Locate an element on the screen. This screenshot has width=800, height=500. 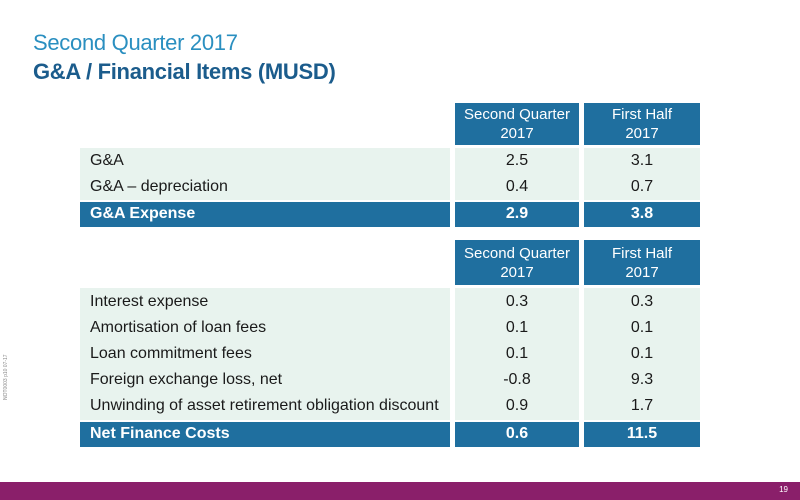
row-label: Loan commitment fees is located at coordinates (171, 353).